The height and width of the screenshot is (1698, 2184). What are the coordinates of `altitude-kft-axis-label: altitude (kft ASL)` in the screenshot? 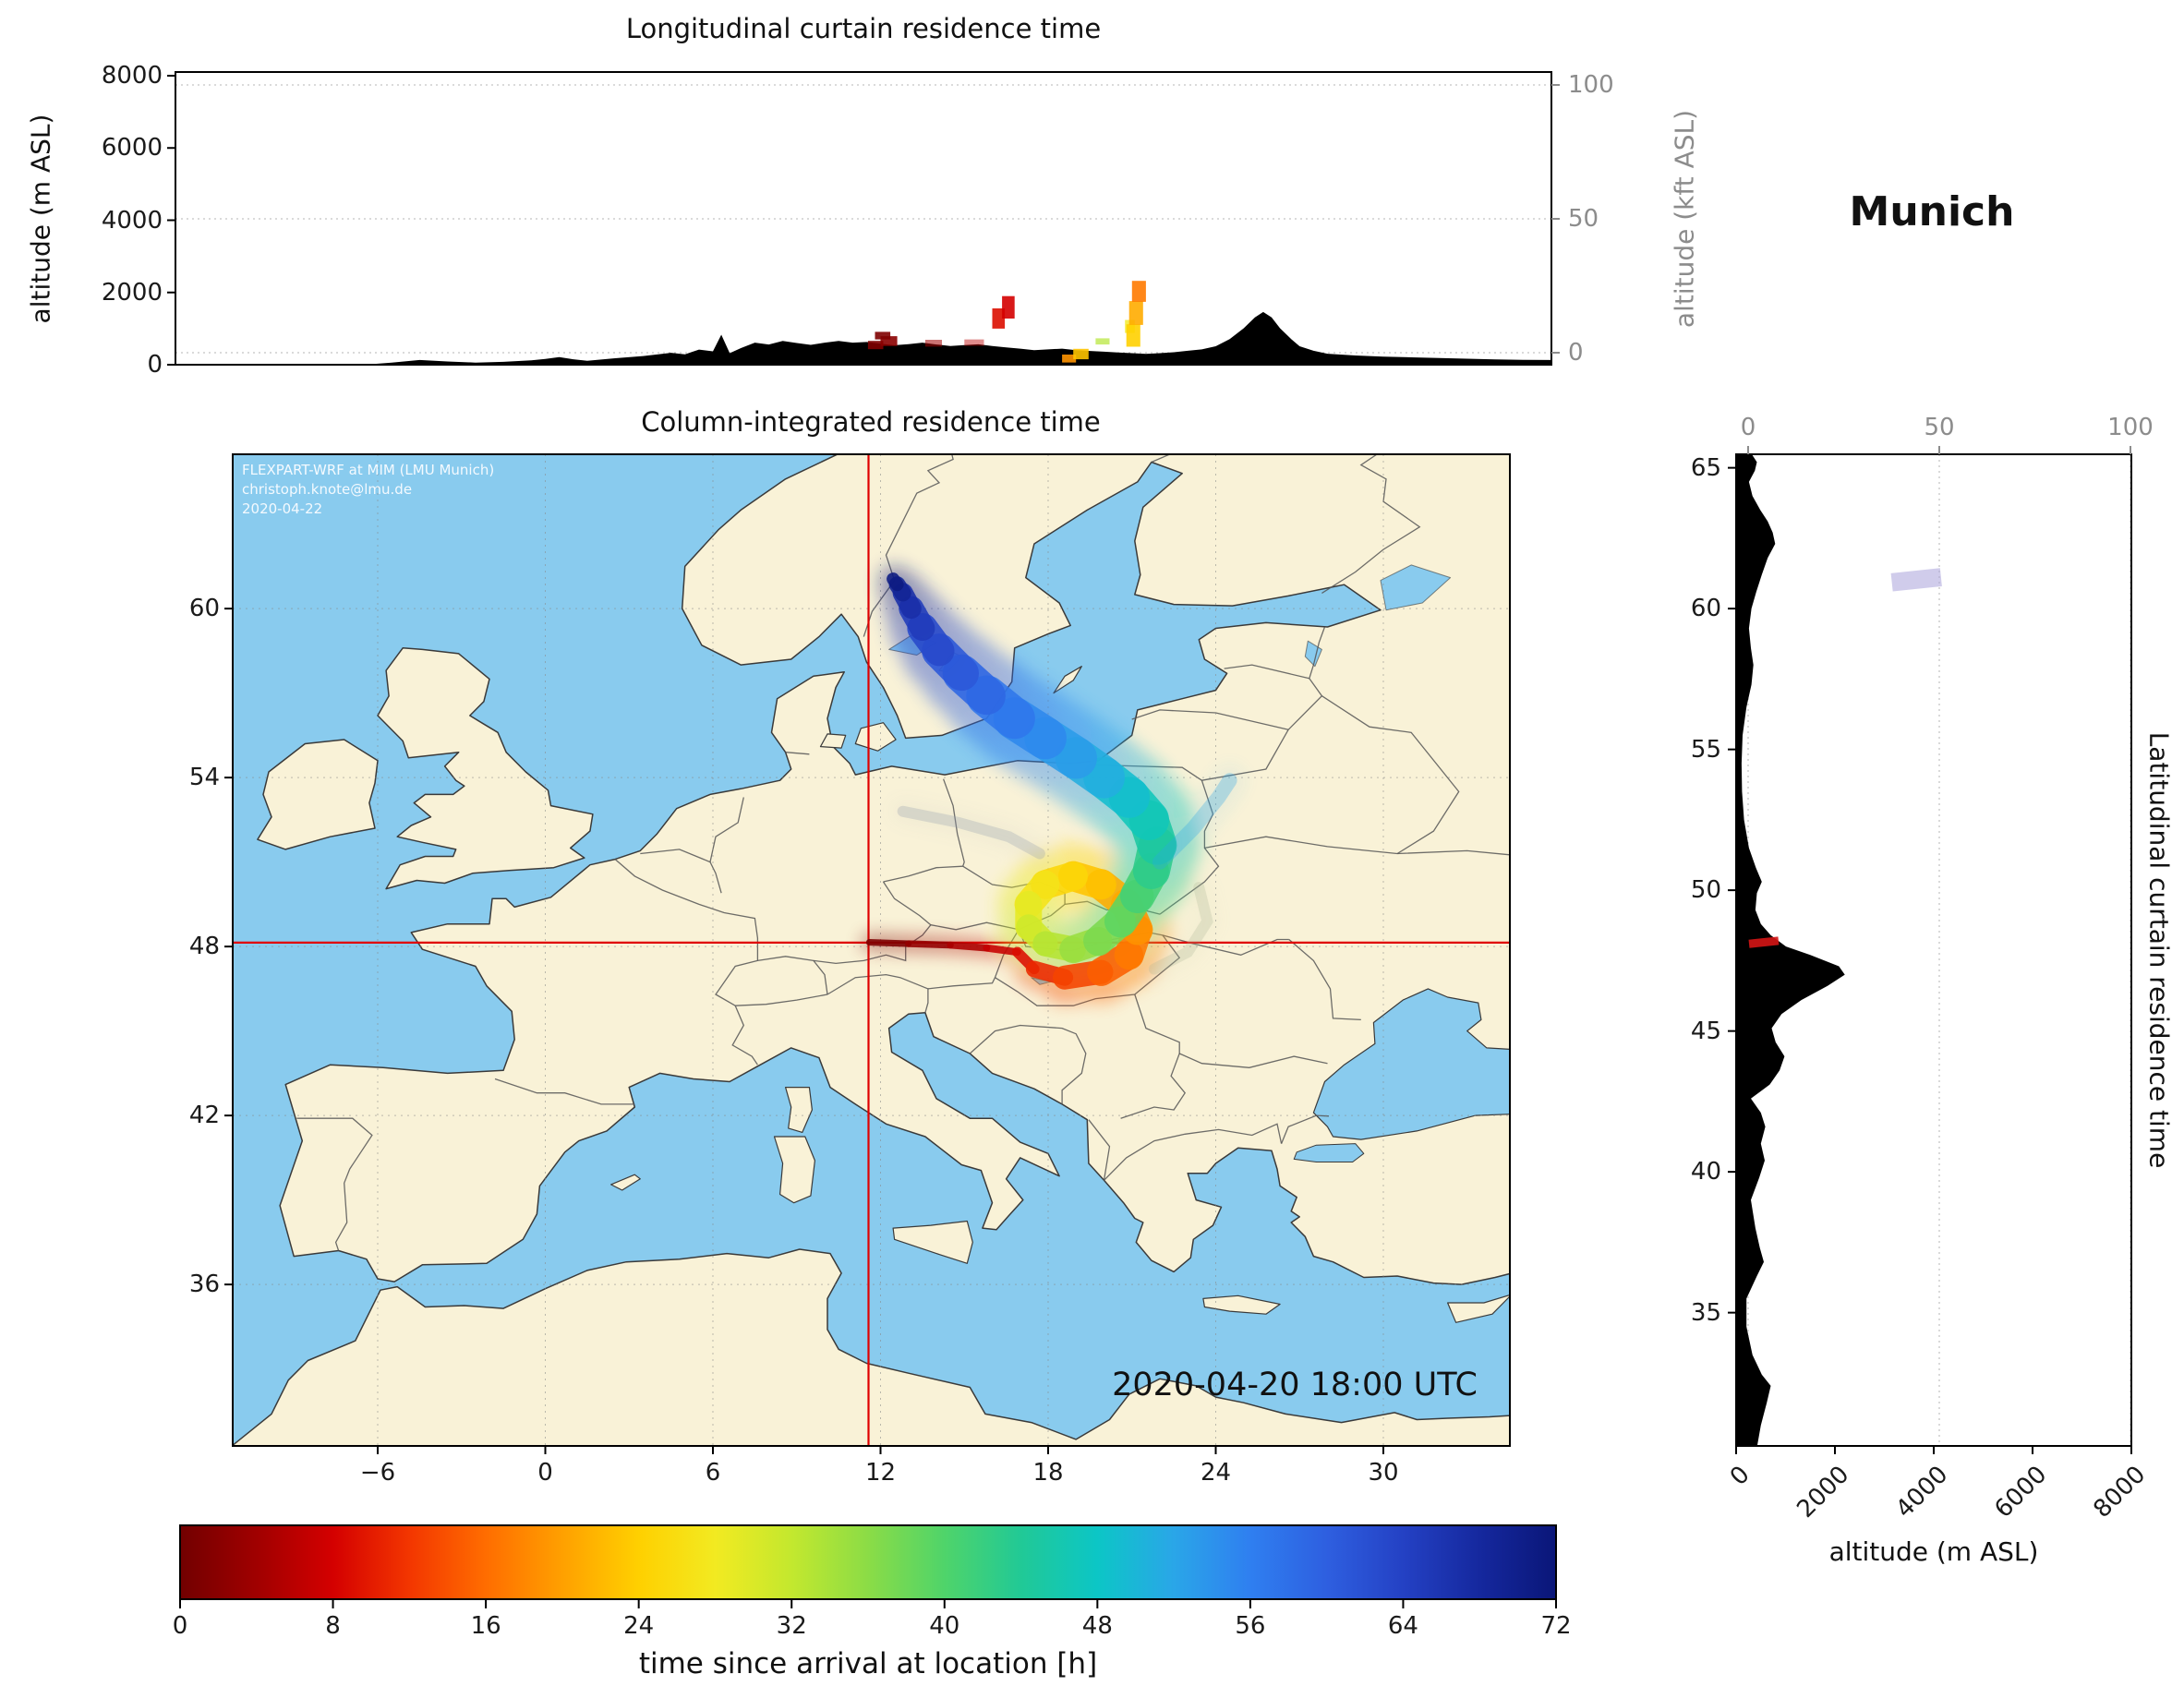 It's located at (1684, 219).